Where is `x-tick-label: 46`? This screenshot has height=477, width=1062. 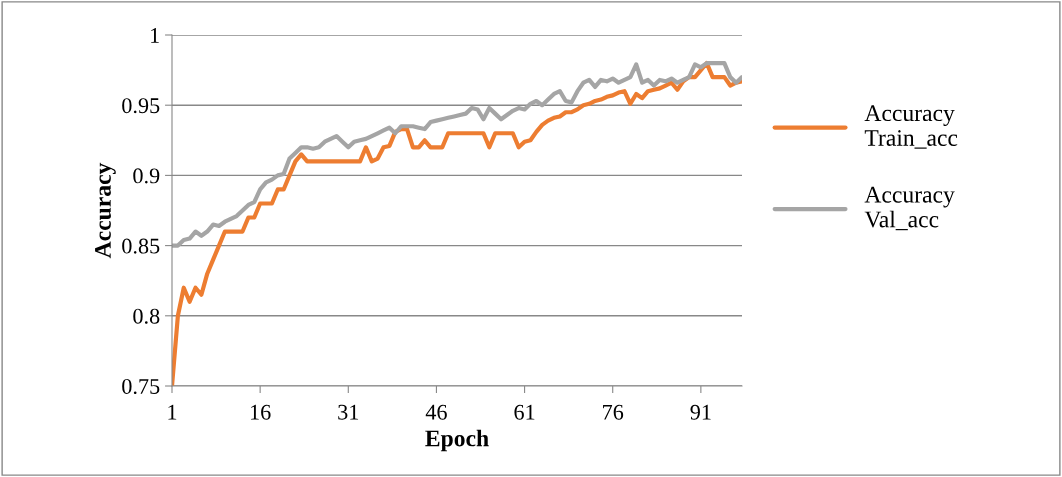 x-tick-label: 46 is located at coordinates (436, 412).